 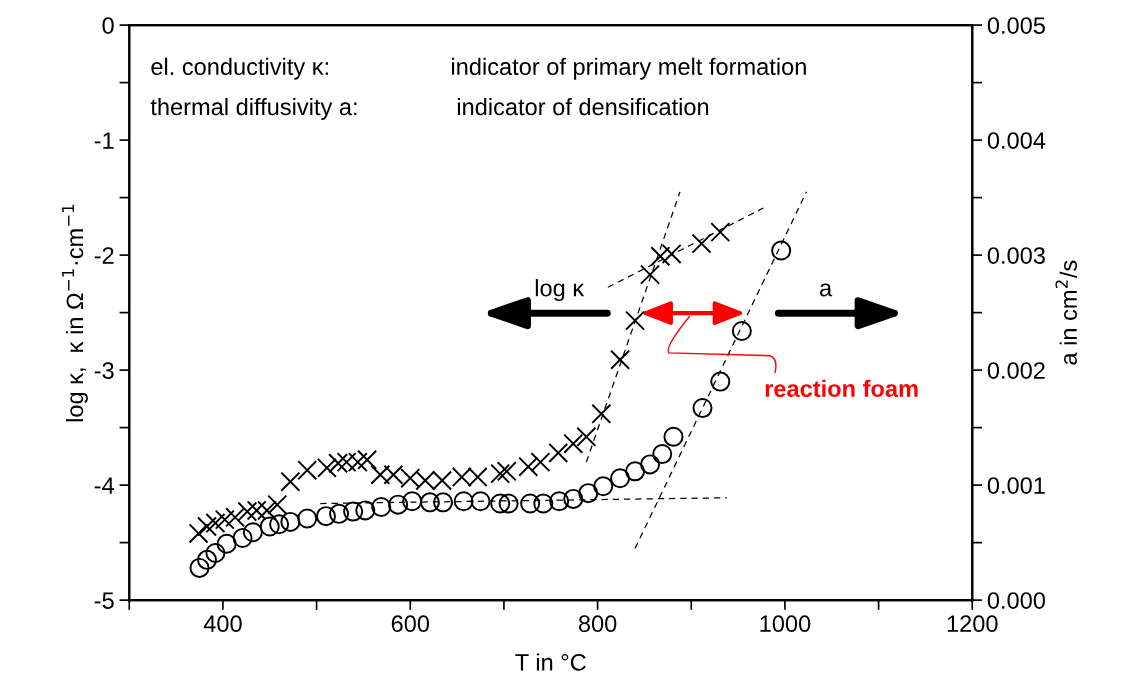 I want to click on annotation: reaction foam, so click(x=841, y=388).